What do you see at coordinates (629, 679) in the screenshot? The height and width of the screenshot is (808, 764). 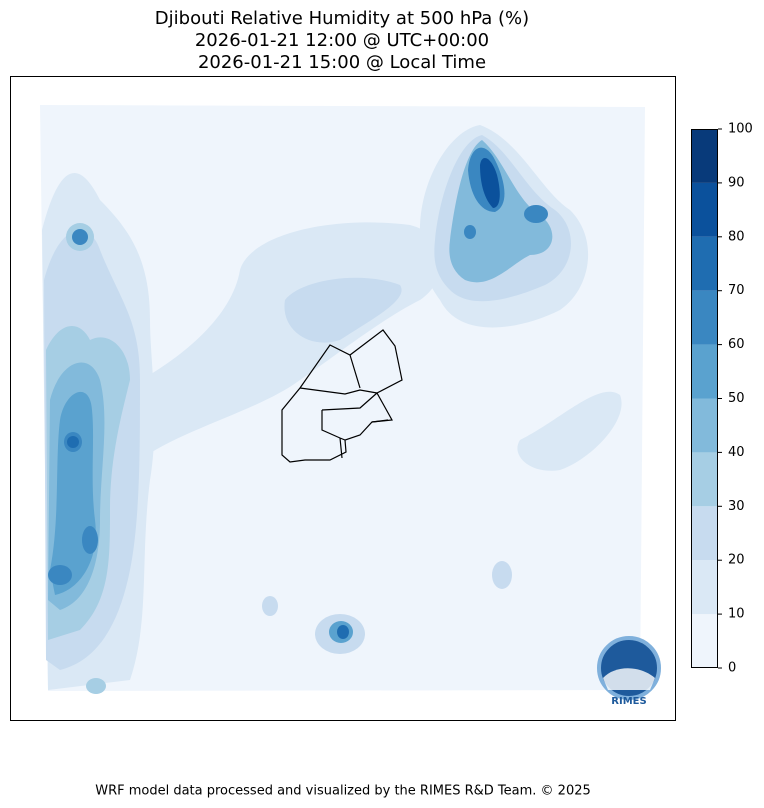 I see `logo-wave` at bounding box center [629, 679].